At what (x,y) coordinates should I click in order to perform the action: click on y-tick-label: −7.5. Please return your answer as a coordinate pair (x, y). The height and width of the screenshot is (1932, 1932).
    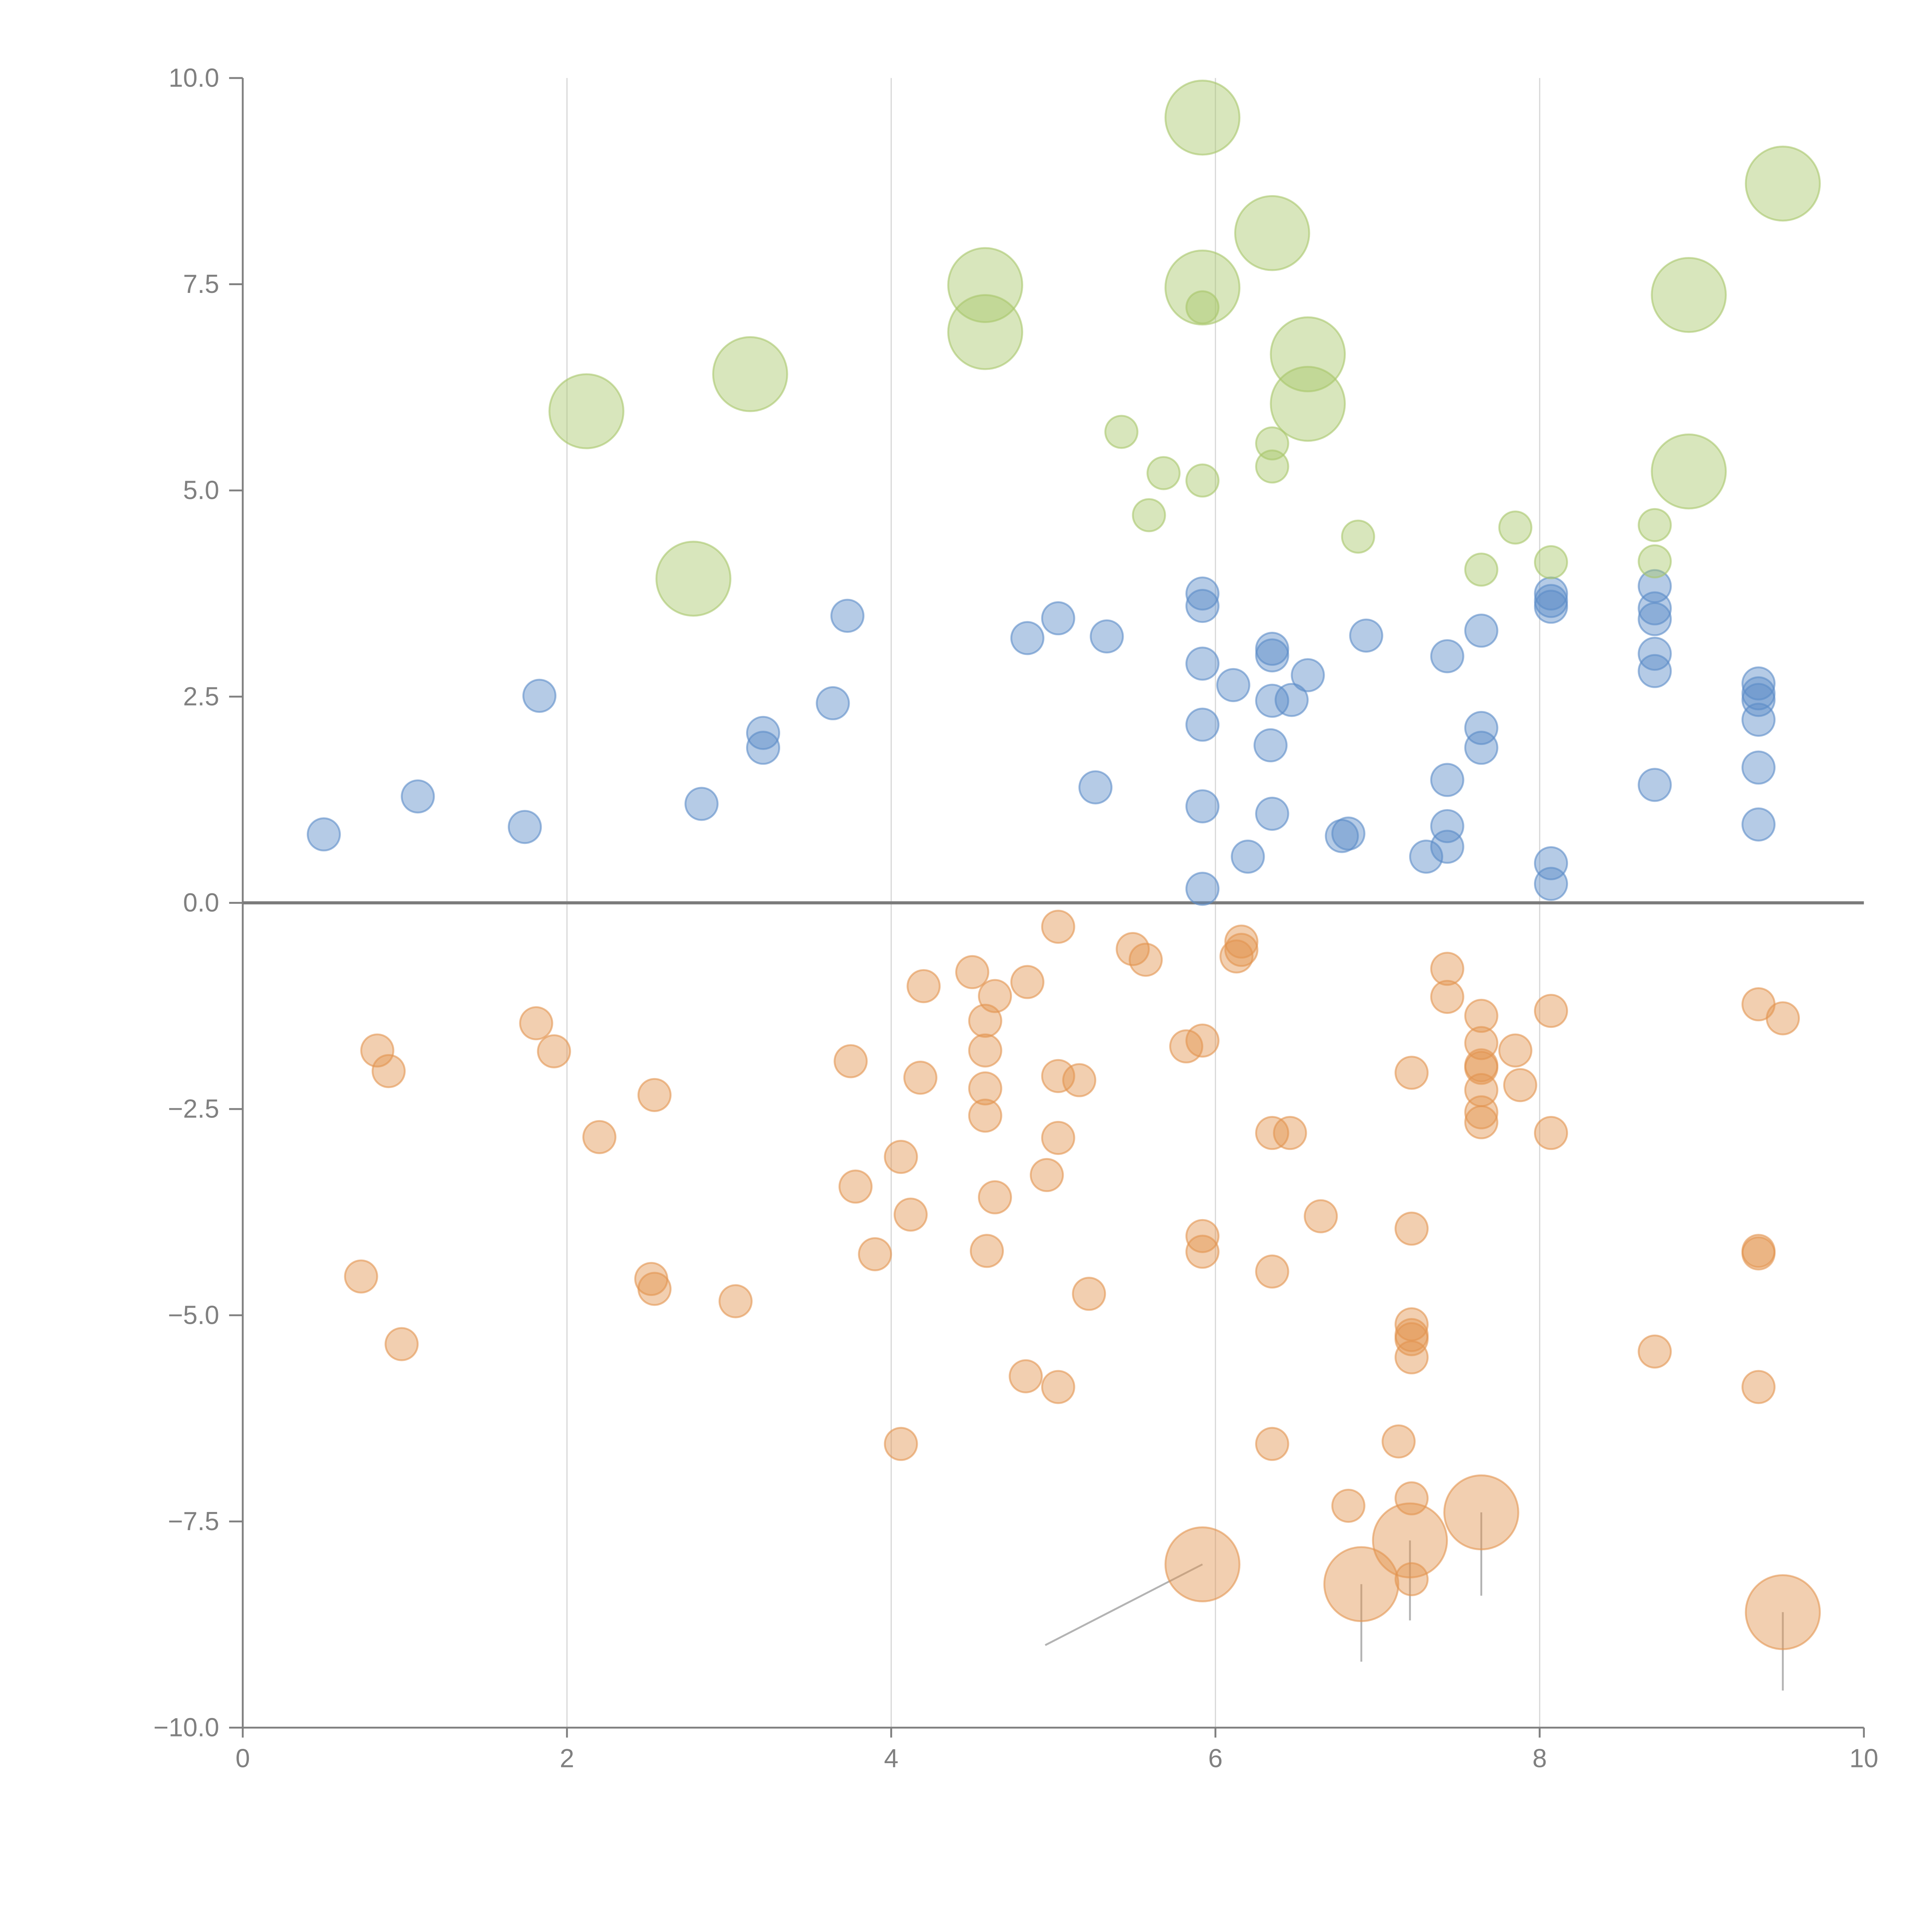
    Looking at the image, I should click on (193, 1522).